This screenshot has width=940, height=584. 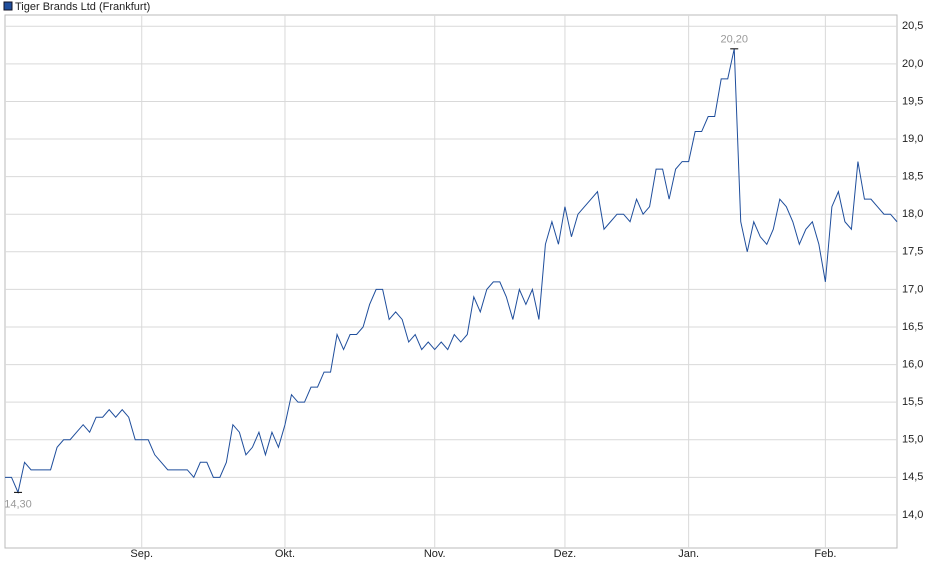 What do you see at coordinates (912, 440) in the screenshot?
I see `y-tick-label: 15,0` at bounding box center [912, 440].